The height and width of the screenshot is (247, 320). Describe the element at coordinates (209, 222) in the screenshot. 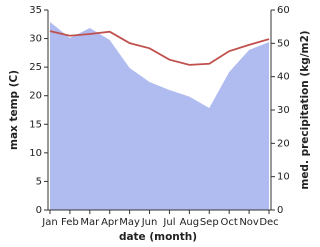

I see `x-tick-label: Sep` at that location.